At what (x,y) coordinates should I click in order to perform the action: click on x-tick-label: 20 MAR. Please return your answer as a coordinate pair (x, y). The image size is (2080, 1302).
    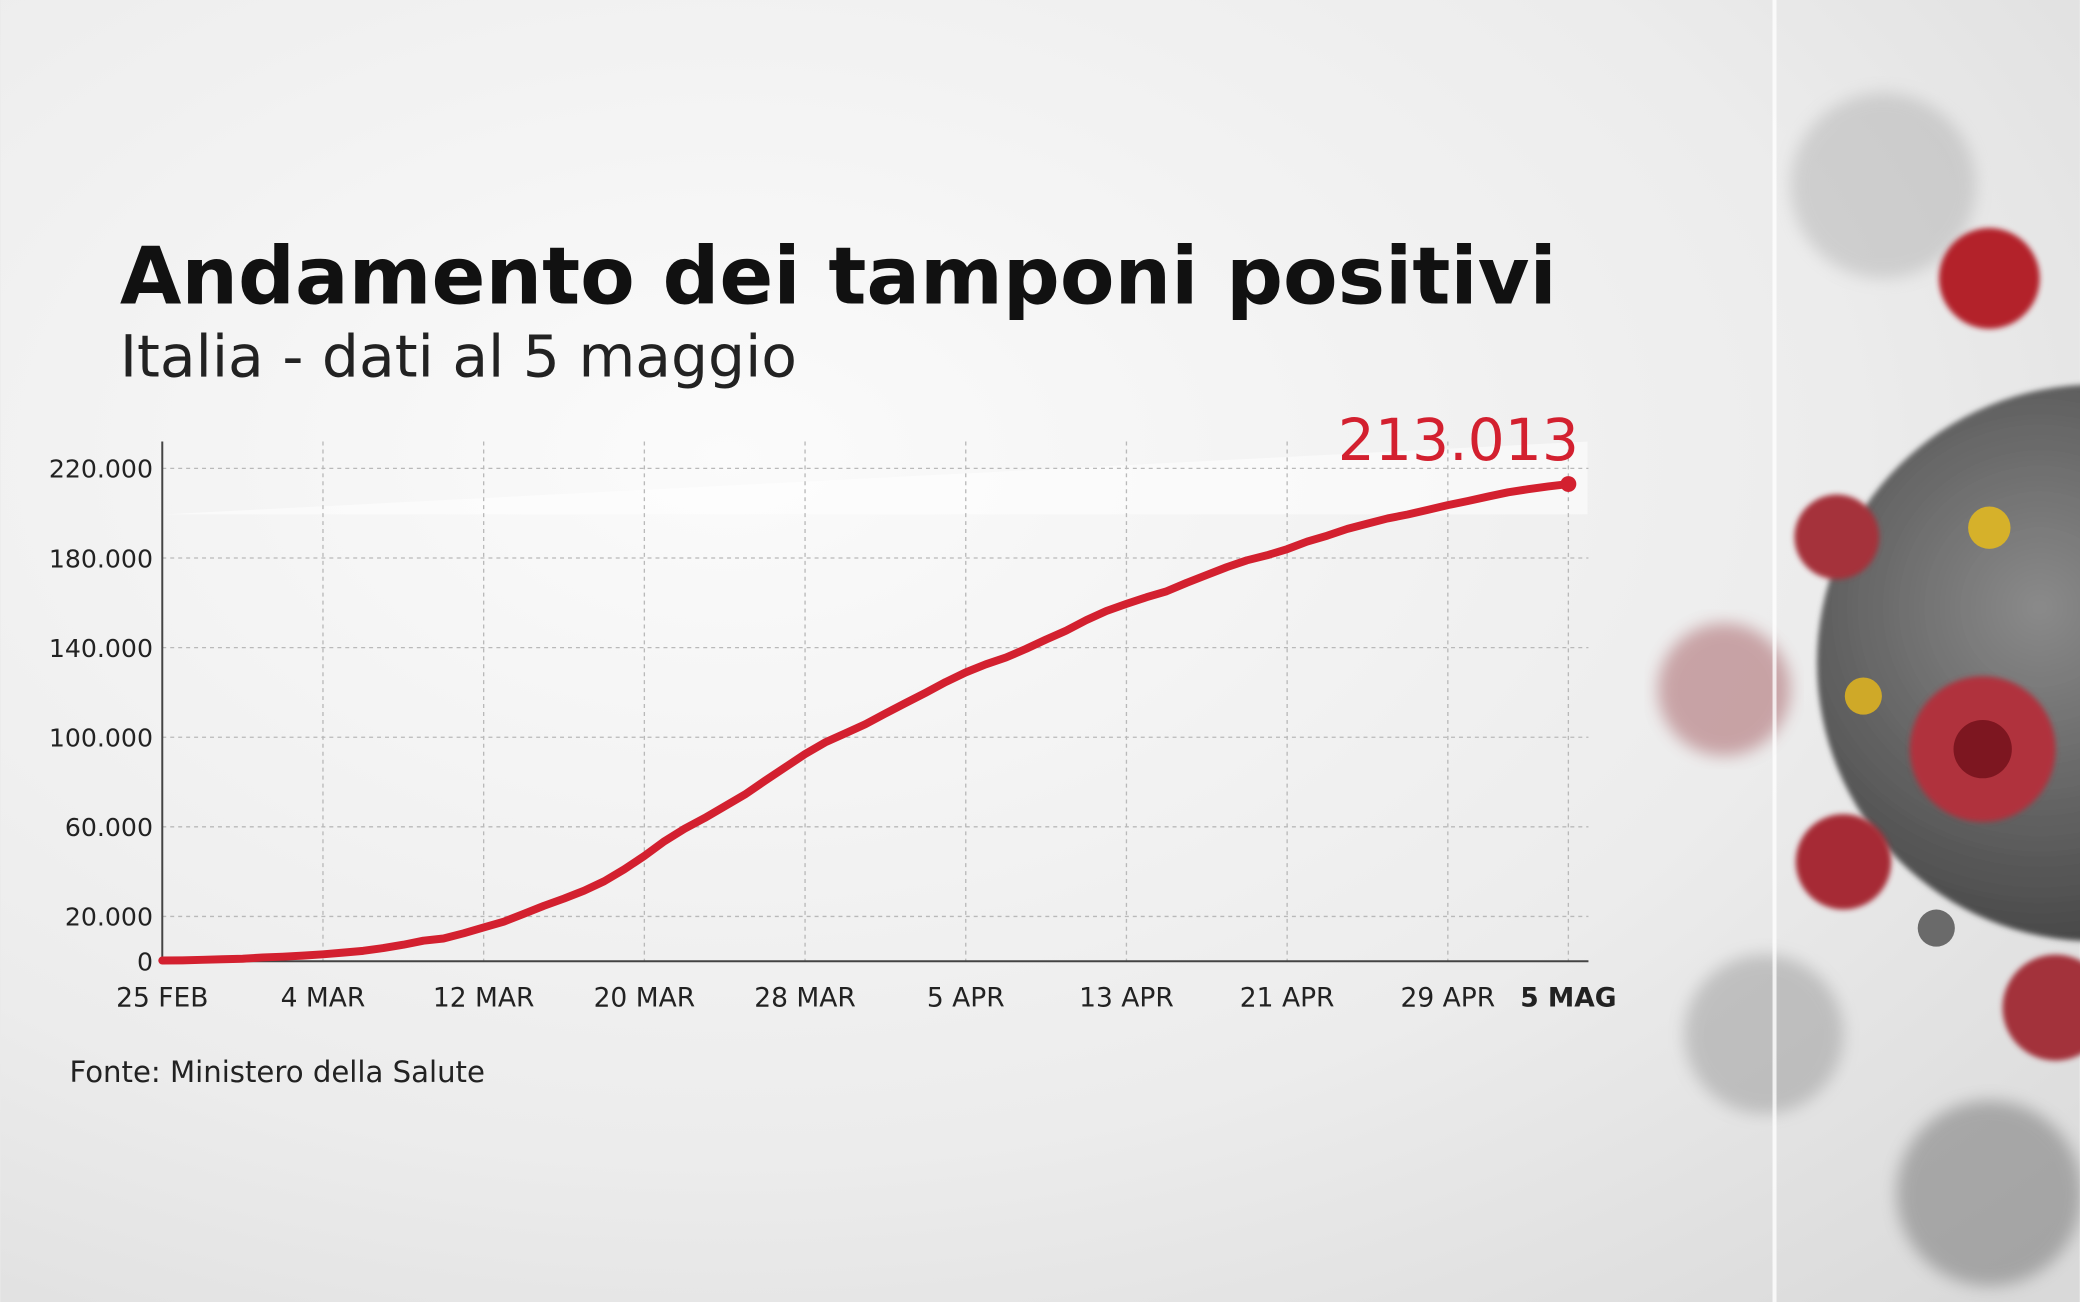
    Looking at the image, I should click on (645, 997).